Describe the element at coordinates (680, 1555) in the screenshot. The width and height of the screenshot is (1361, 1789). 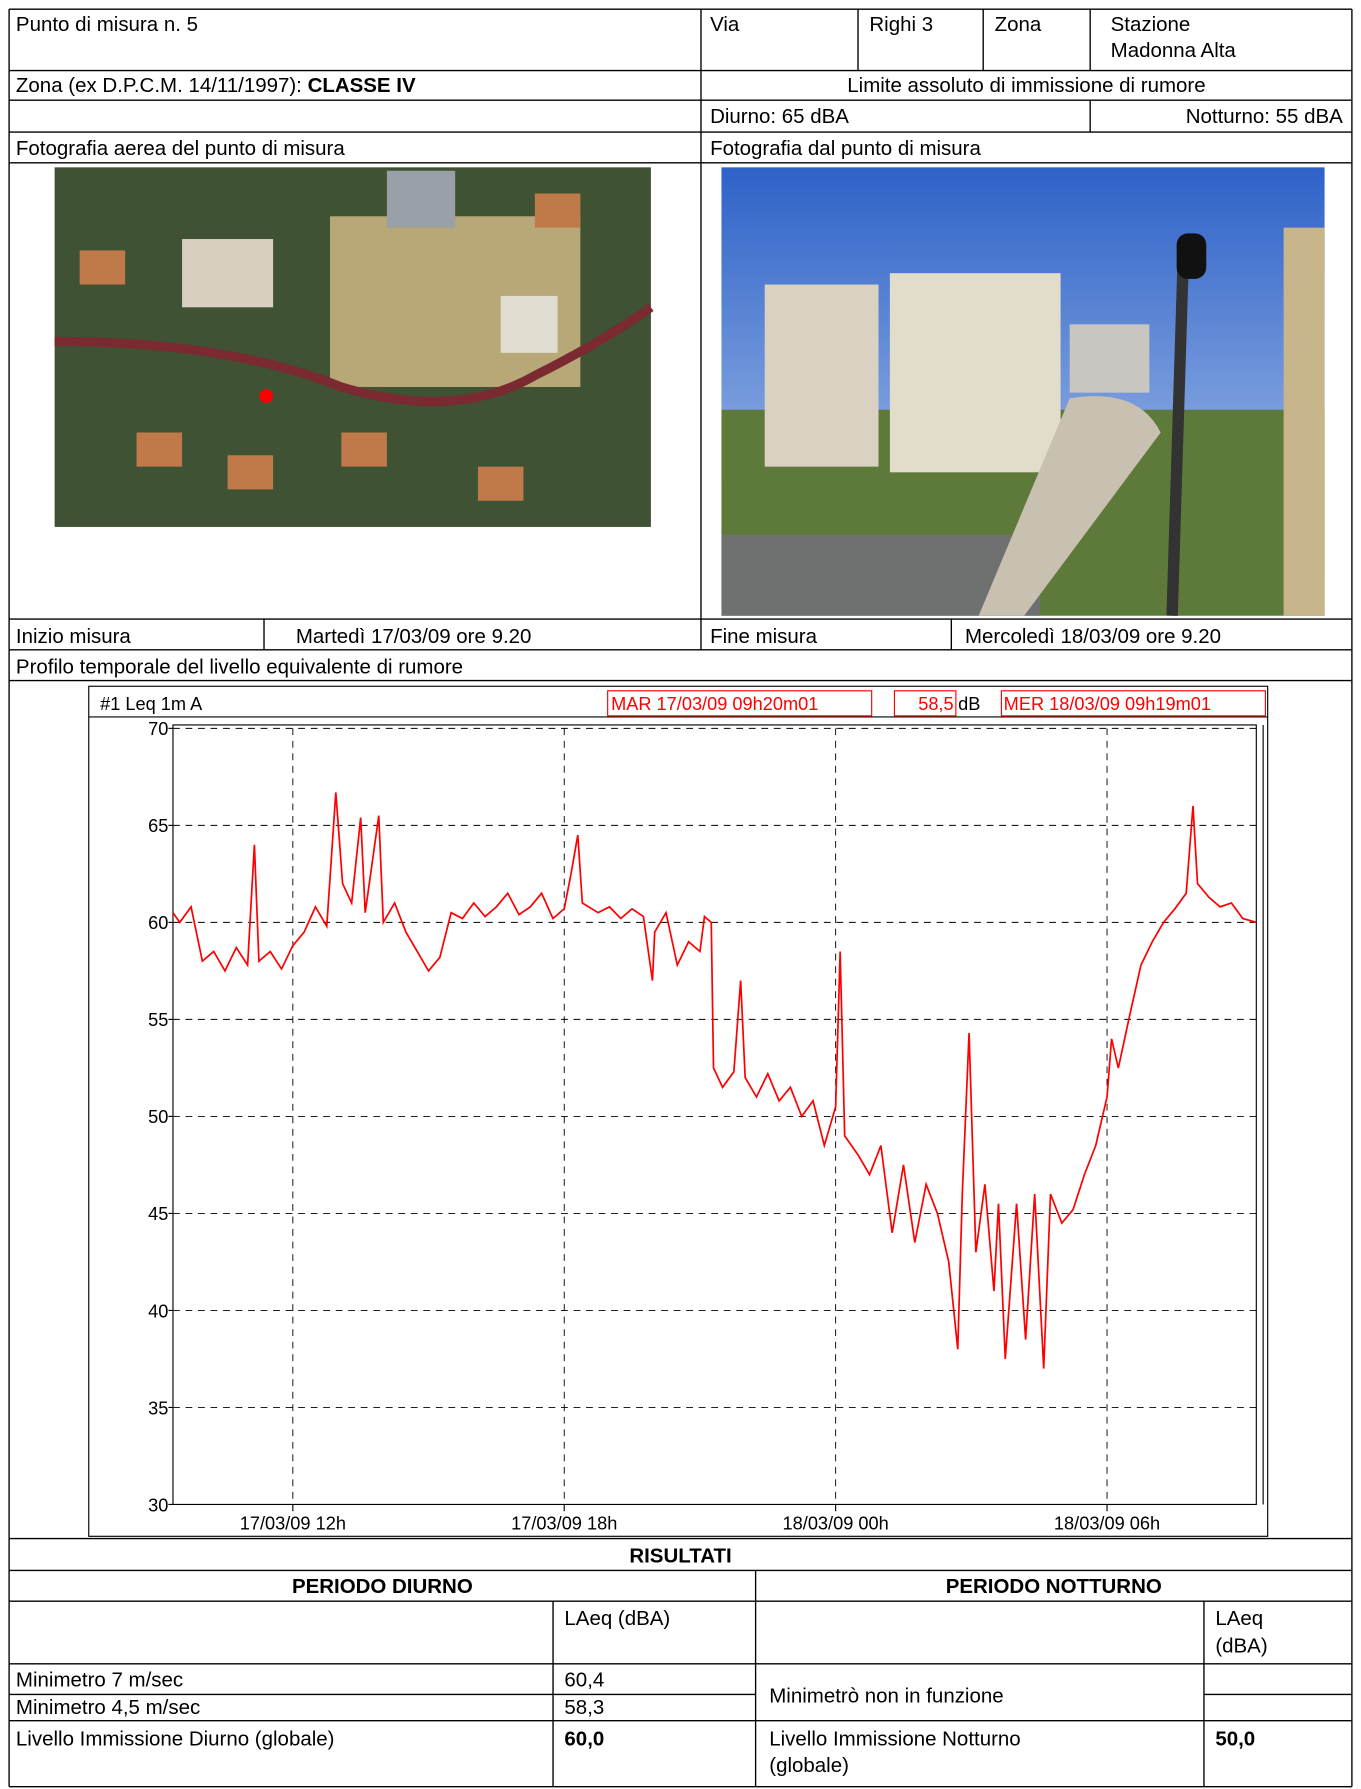
I see `cell-text: RISULTATI` at that location.